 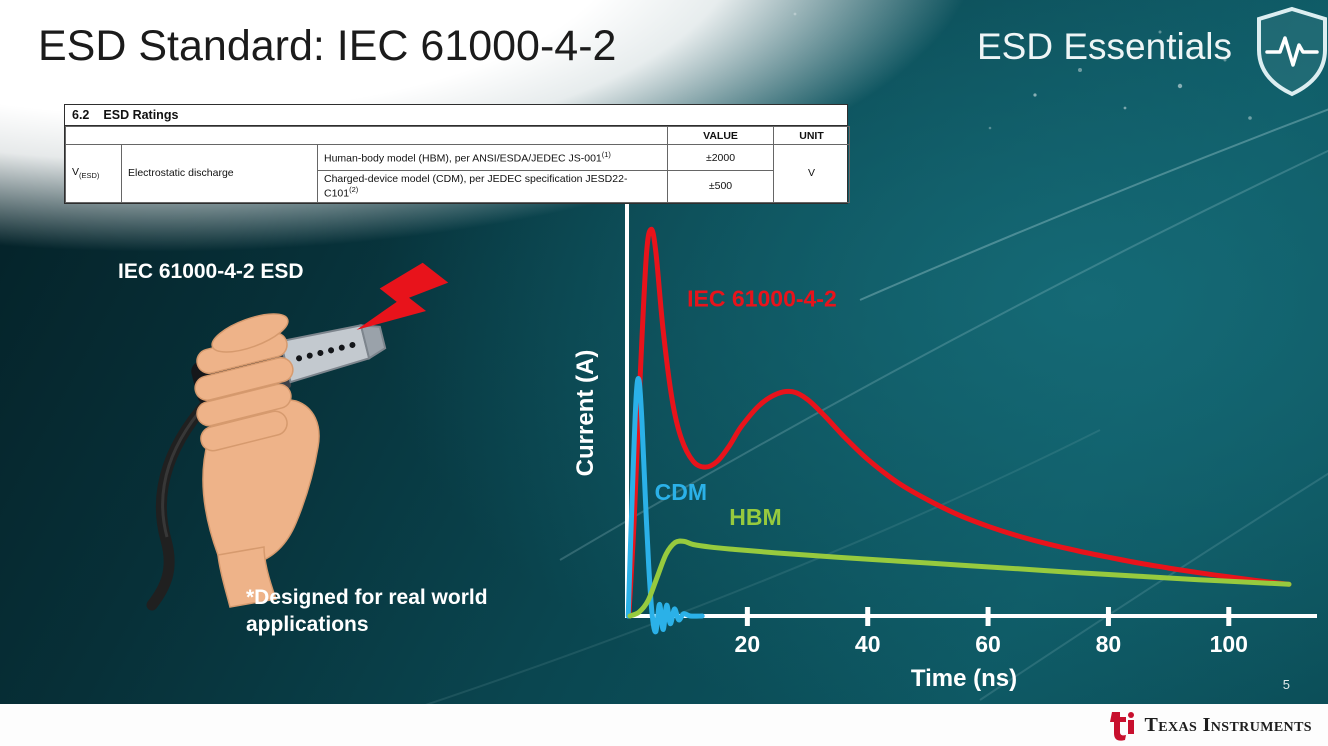 I want to click on x-tick-label: 80, so click(x=1109, y=644).